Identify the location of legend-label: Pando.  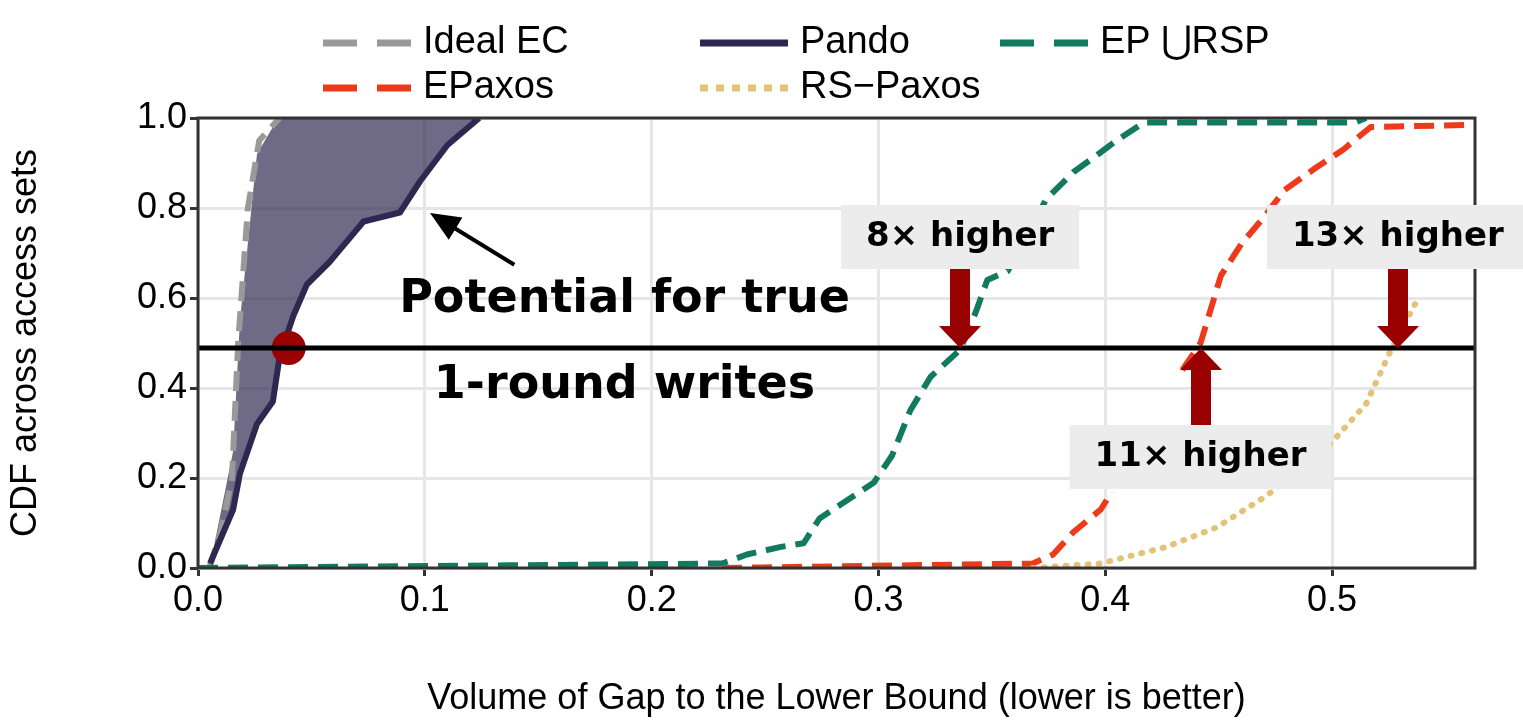
(855, 40).